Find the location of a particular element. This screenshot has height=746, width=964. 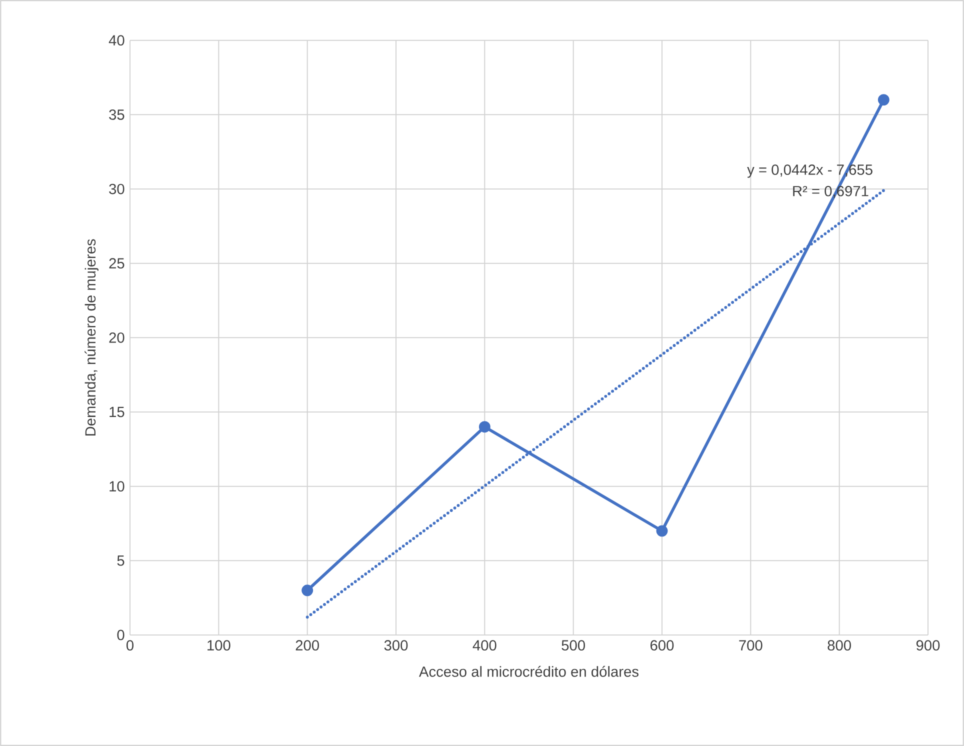

y-tick-label: 25 is located at coordinates (116, 263).